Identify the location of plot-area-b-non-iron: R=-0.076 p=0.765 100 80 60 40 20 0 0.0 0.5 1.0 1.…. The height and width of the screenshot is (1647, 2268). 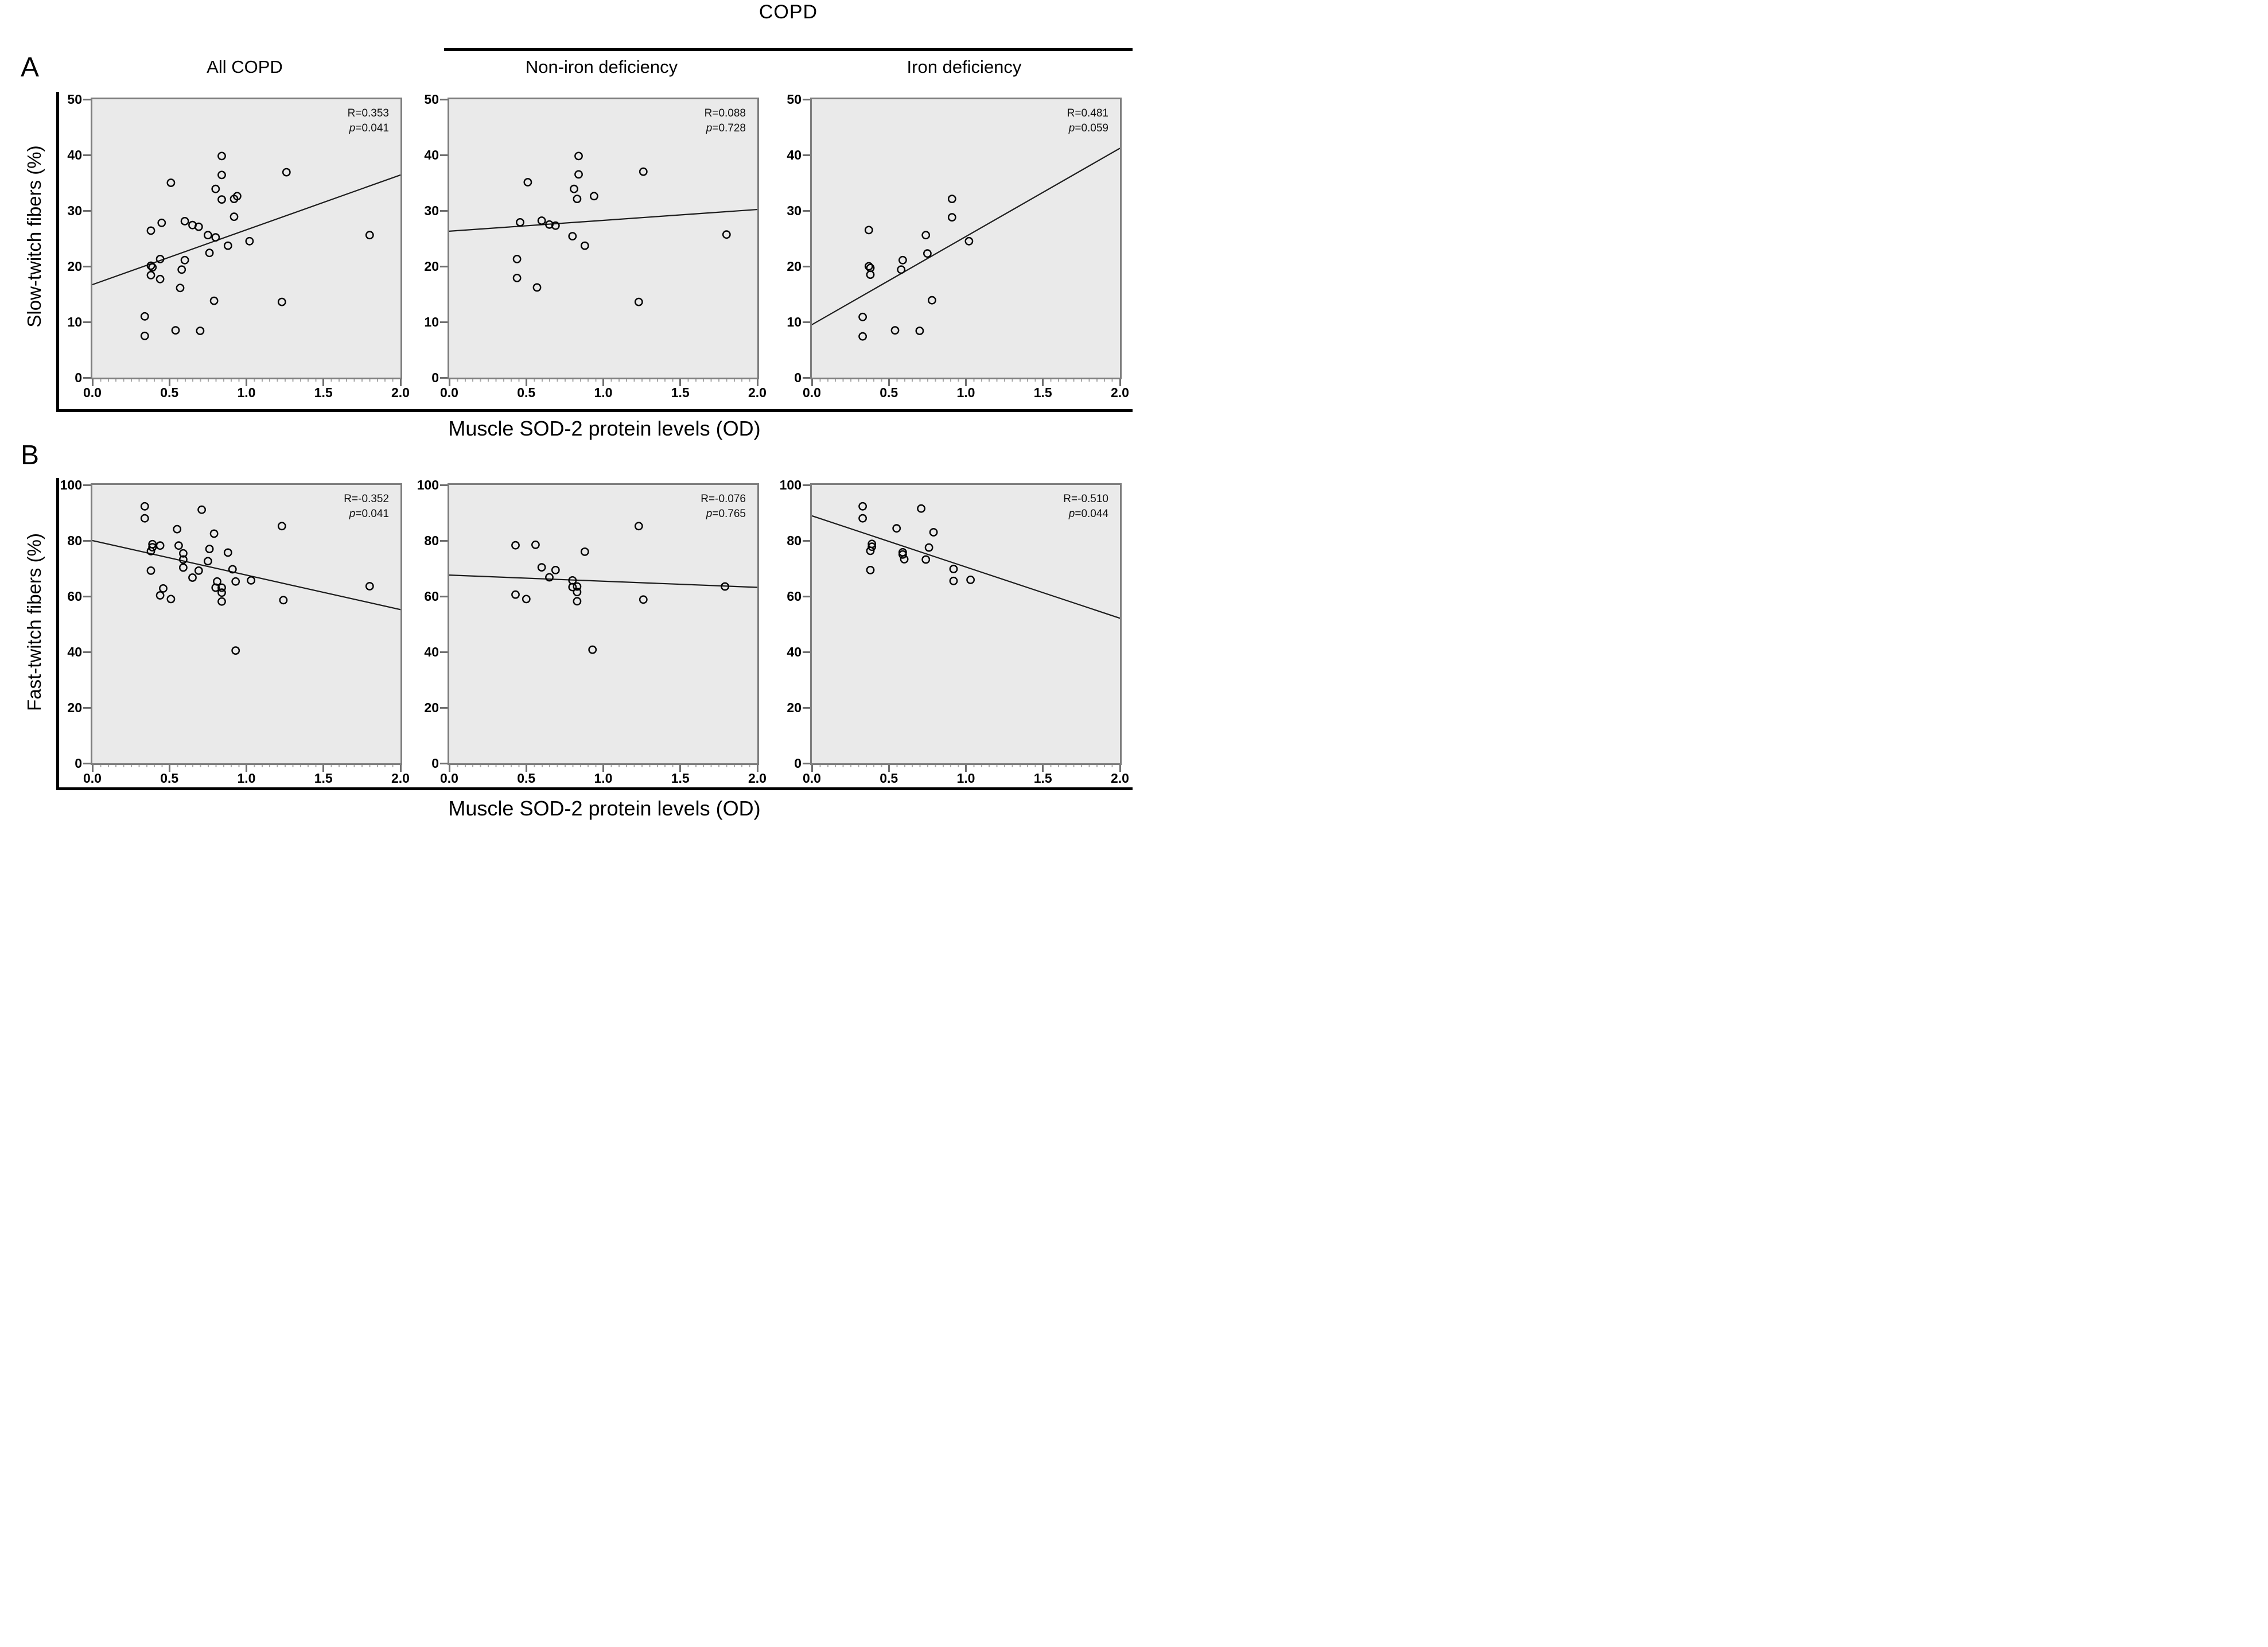
(592, 632).